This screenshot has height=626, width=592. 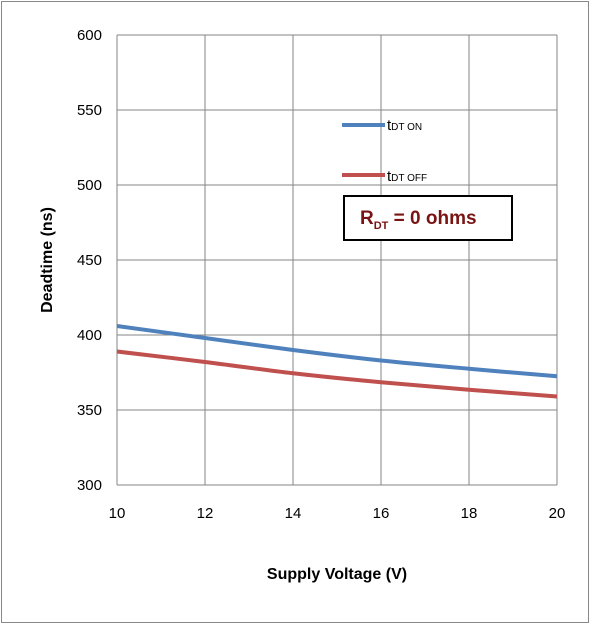 I want to click on x-tick-label: 10, so click(x=117, y=513).